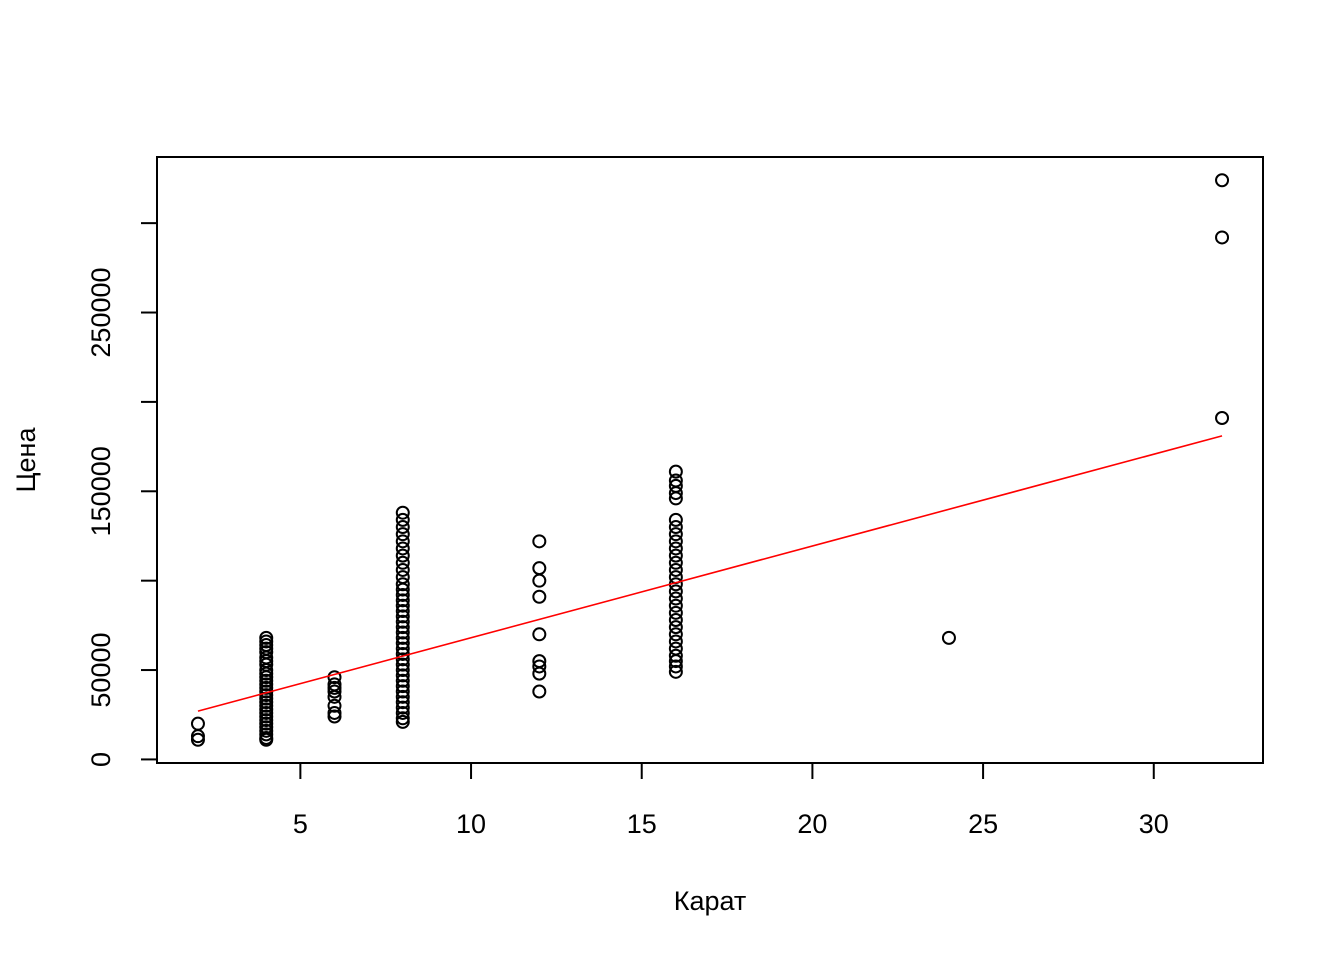 This screenshot has width=1344, height=960. What do you see at coordinates (101, 312) in the screenshot?
I see `y-tick-label: 250000` at bounding box center [101, 312].